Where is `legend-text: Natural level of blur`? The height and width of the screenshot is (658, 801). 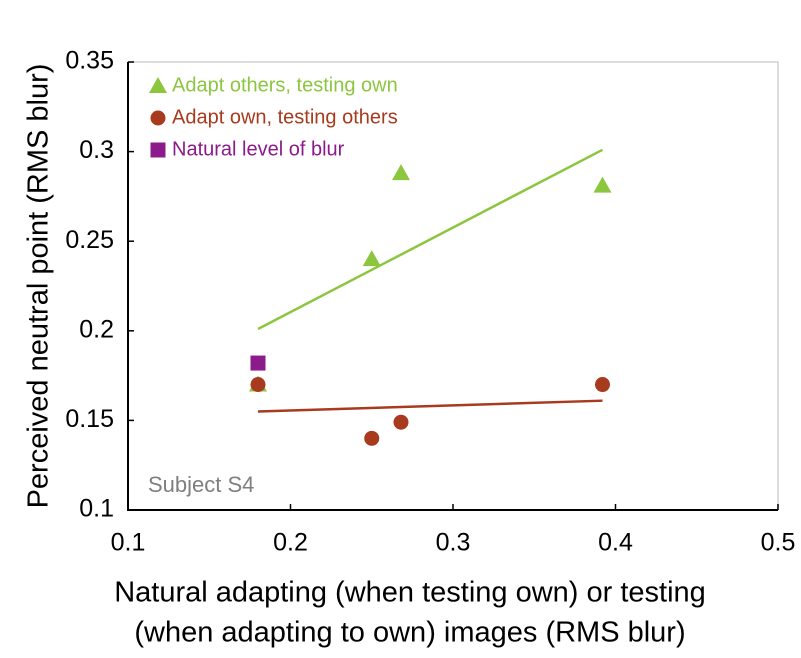
legend-text: Natural level of blur is located at coordinates (258, 149).